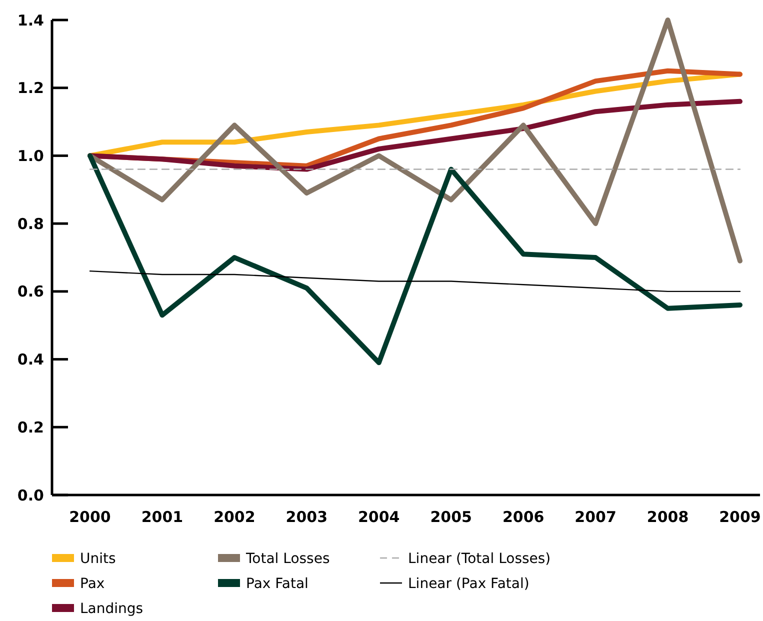 This screenshot has width=763, height=621. I want to click on y-tick-label: 1.4, so click(30, 20).